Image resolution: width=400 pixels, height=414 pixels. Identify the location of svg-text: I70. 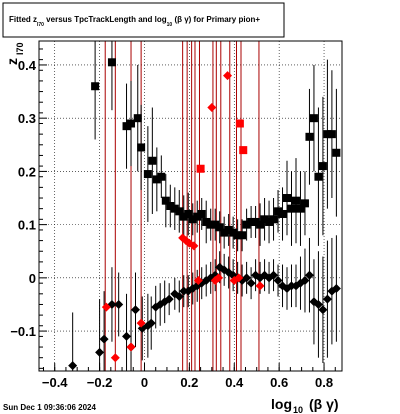
(20, 48).